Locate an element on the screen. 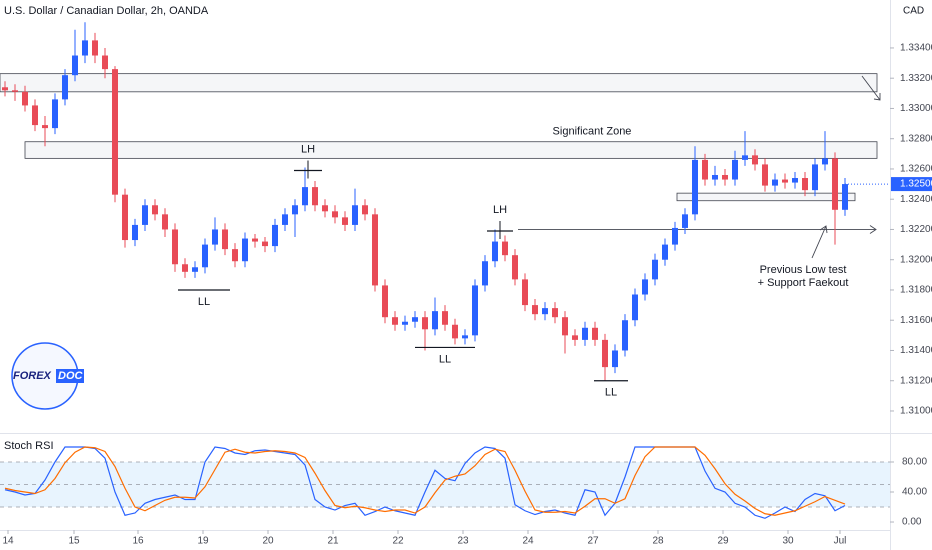 This screenshot has width=932, height=550. y-tick-label: 1.31600 is located at coordinates (916, 320).